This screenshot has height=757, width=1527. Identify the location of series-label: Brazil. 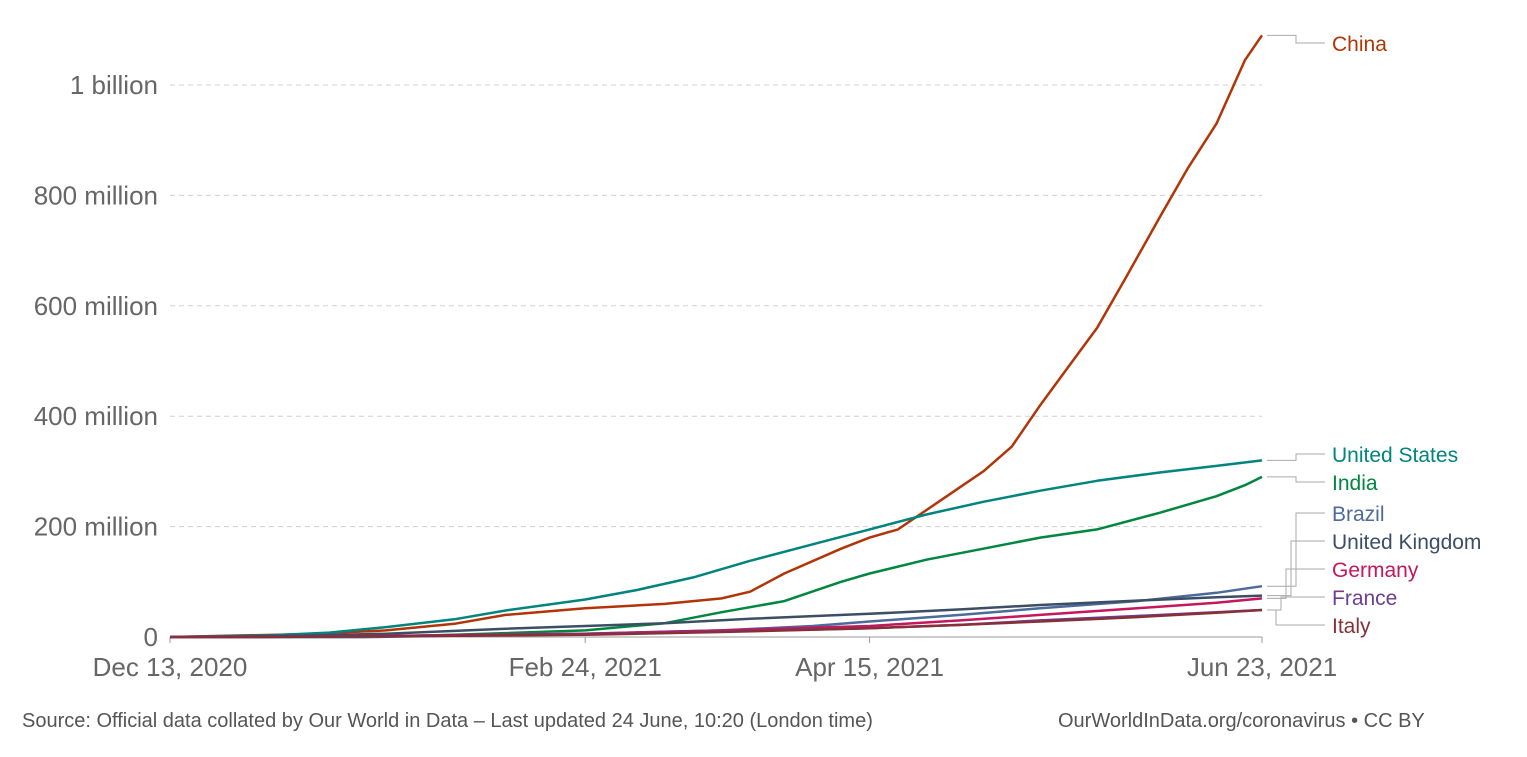
(1358, 514).